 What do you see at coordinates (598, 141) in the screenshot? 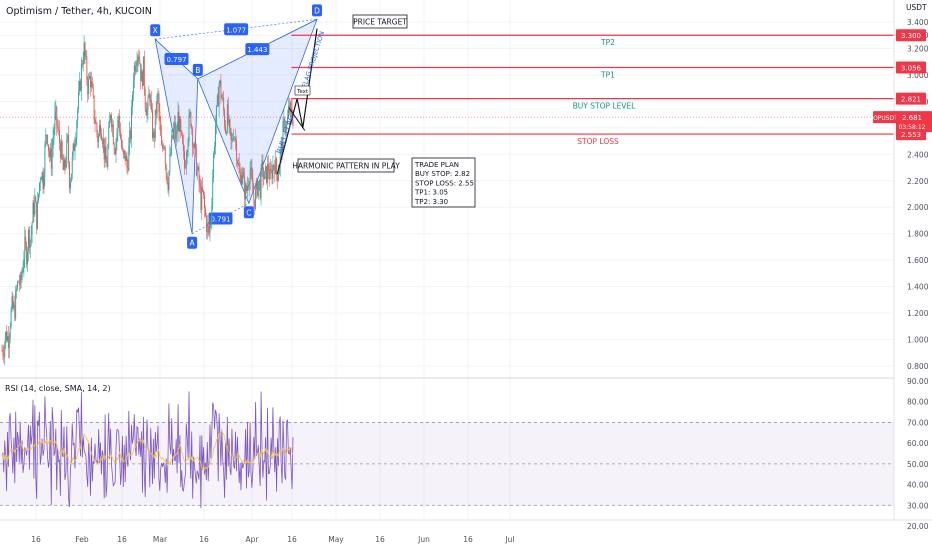
I see `level-label: STOP LOSS` at bounding box center [598, 141].